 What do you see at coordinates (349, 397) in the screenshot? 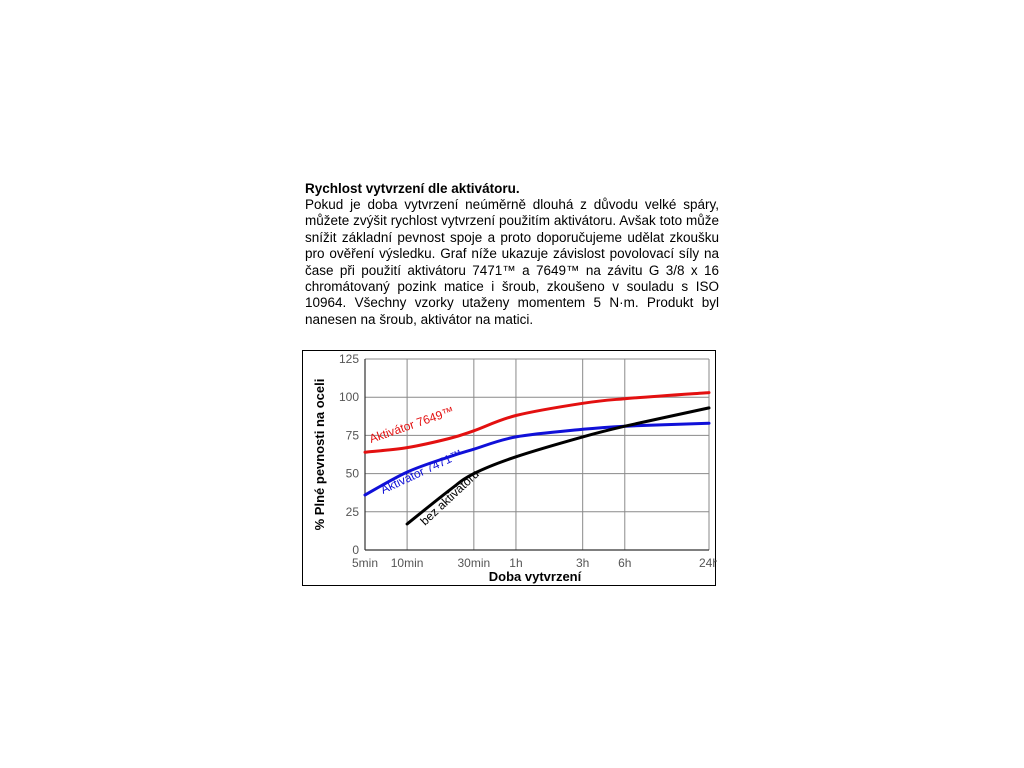
I see `y-tick-label: 100` at bounding box center [349, 397].